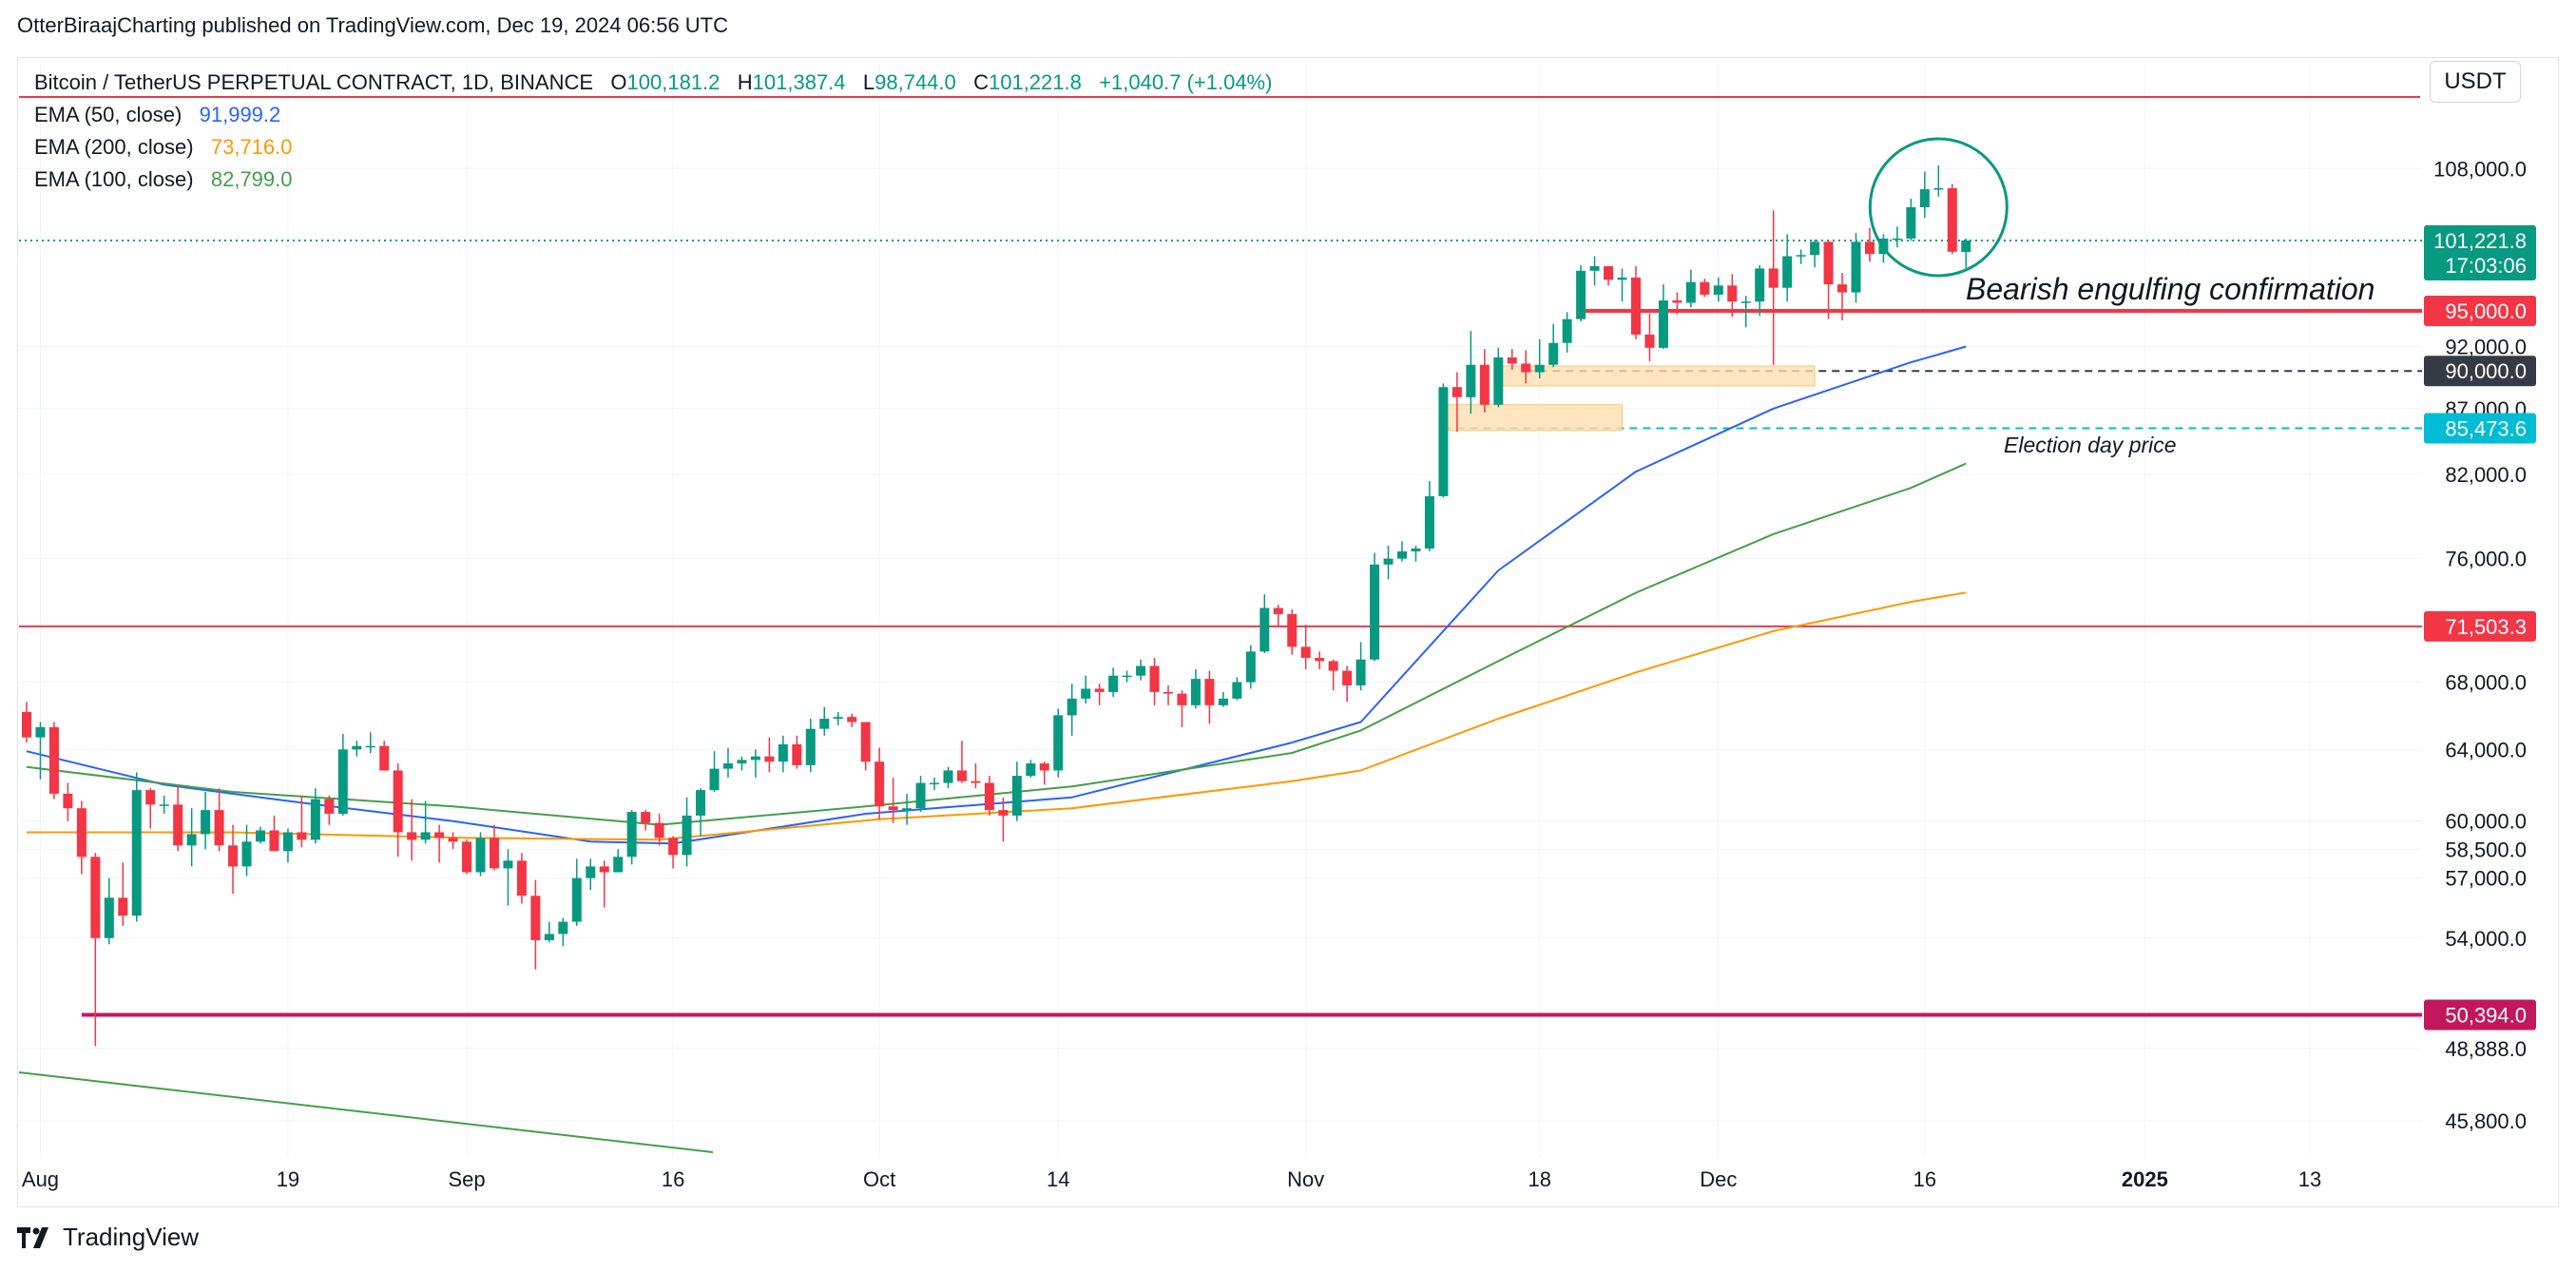  Describe the element at coordinates (2486, 683) in the screenshot. I see `y-tick-label: 68,000.0` at that location.